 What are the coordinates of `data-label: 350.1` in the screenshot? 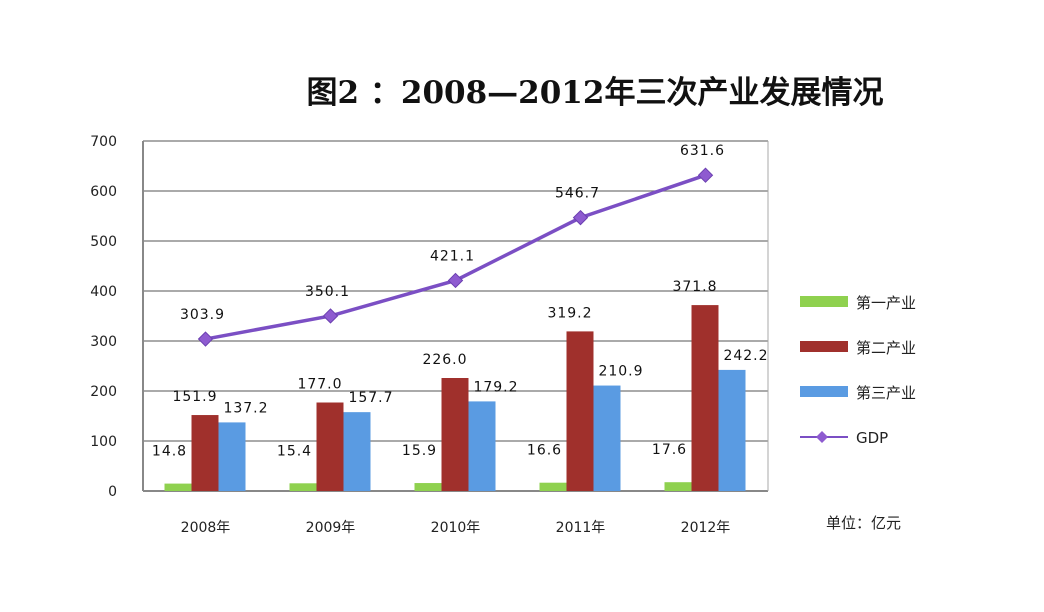 It's located at (327, 292).